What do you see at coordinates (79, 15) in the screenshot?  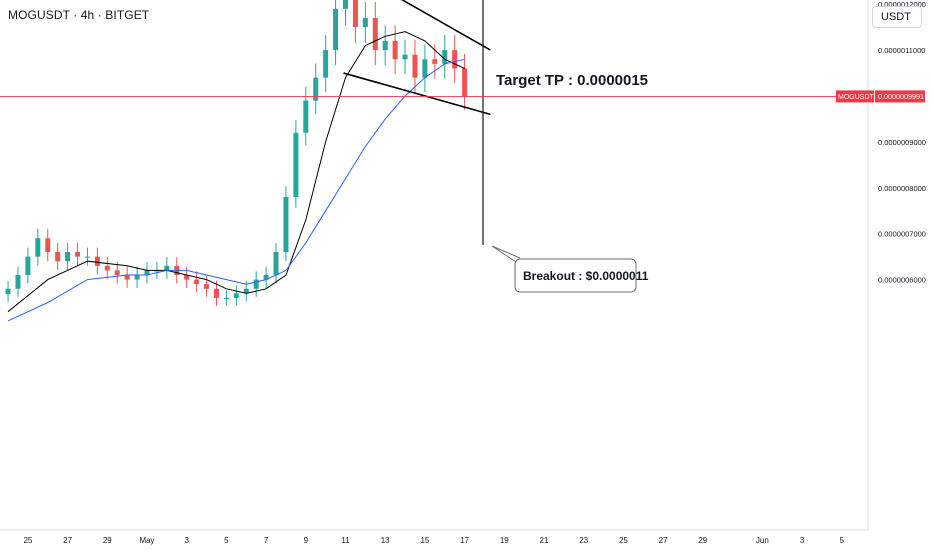 I see `chart-title: MOGUSDT · 4h · BITGET` at bounding box center [79, 15].